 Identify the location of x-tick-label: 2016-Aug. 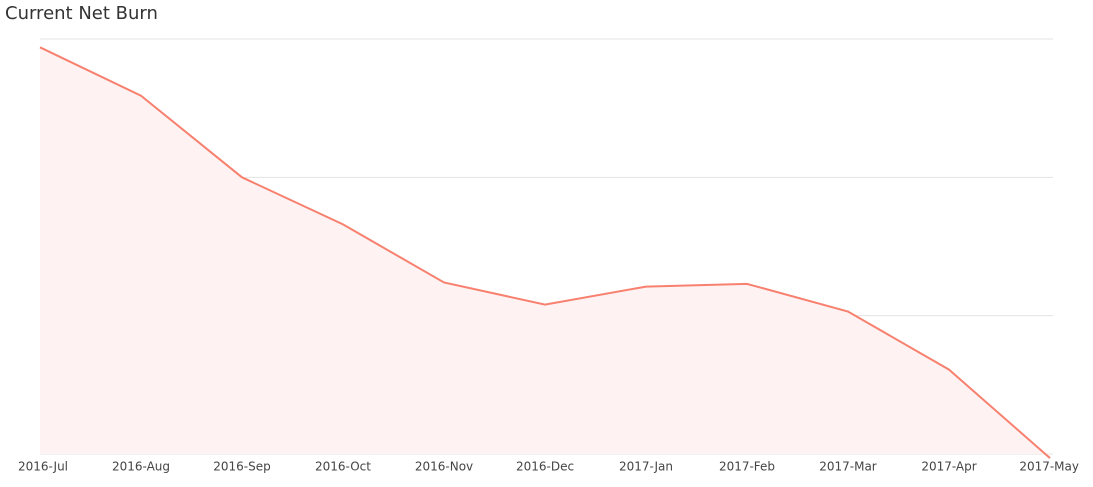
(141, 467).